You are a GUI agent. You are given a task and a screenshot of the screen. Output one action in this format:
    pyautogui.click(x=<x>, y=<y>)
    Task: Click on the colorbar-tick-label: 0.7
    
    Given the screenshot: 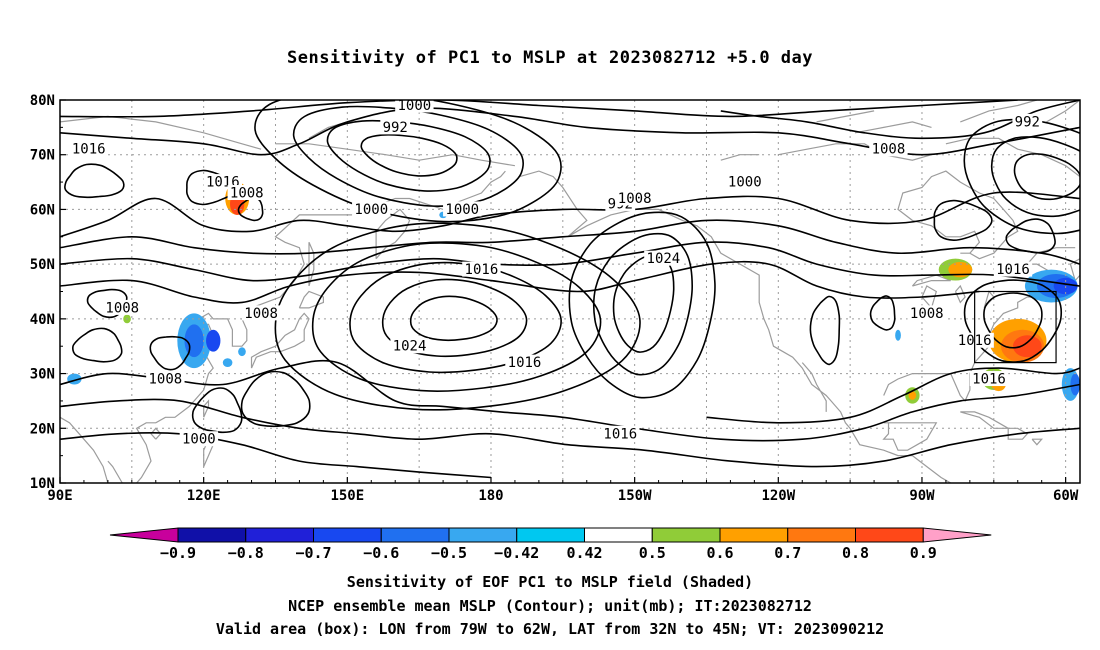 What is the action you would take?
    pyautogui.click(x=787, y=553)
    